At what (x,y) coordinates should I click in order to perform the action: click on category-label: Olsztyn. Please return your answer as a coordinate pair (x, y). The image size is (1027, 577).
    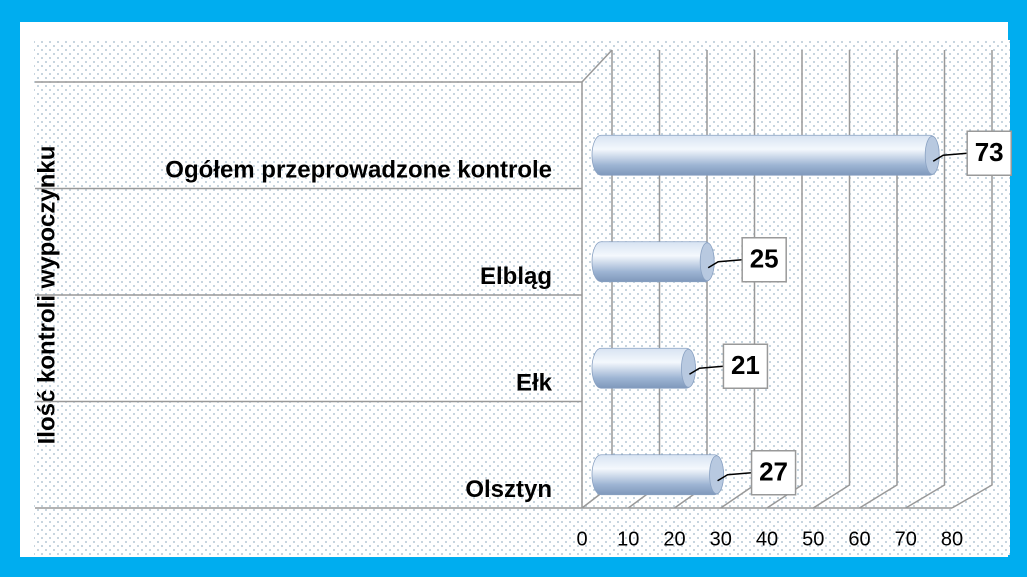
    Looking at the image, I should click on (508, 489).